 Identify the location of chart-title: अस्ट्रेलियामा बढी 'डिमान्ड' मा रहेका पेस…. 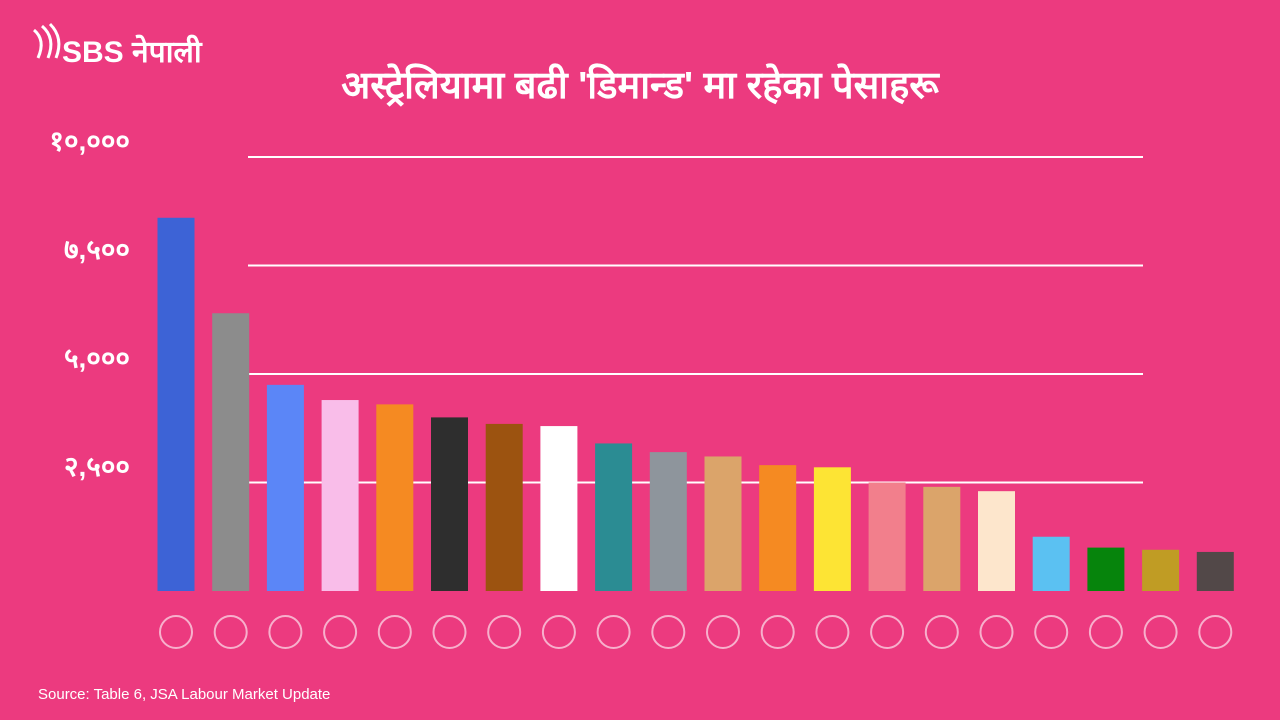
(640, 85).